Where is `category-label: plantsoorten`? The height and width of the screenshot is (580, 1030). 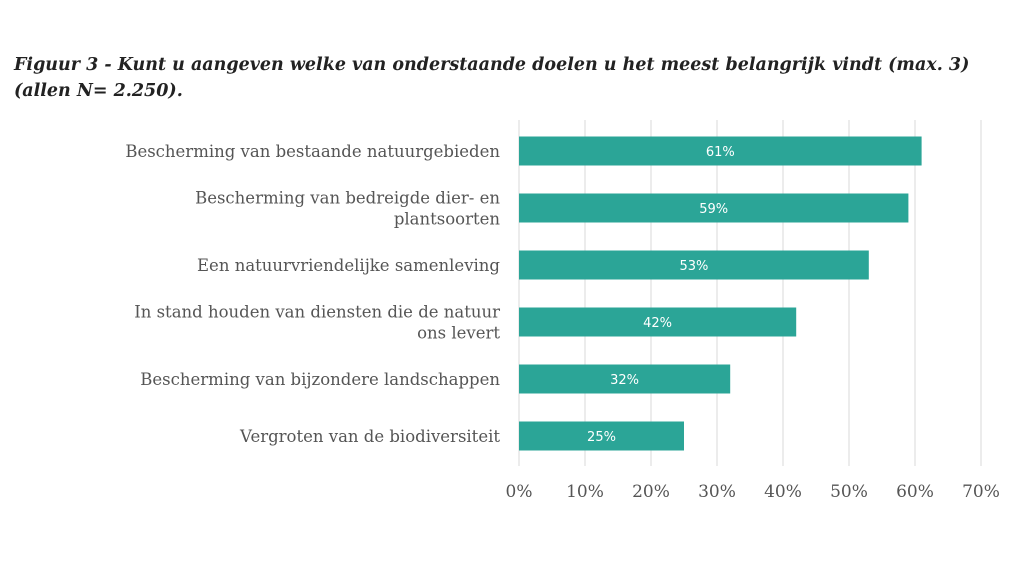 category-label: plantsoorten is located at coordinates (447, 219).